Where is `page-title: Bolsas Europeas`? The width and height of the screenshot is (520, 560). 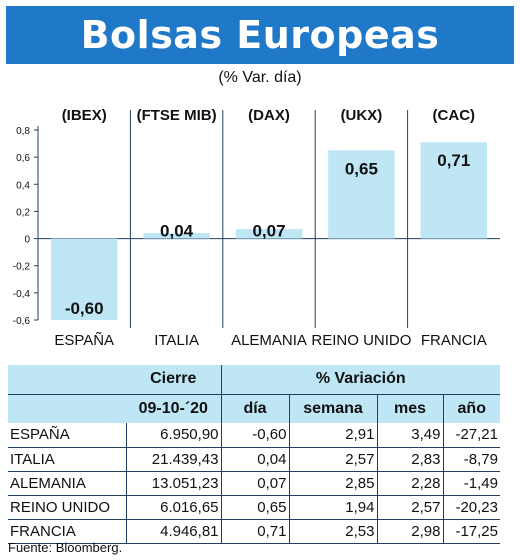
page-title: Bolsas Europeas is located at coordinates (260, 35).